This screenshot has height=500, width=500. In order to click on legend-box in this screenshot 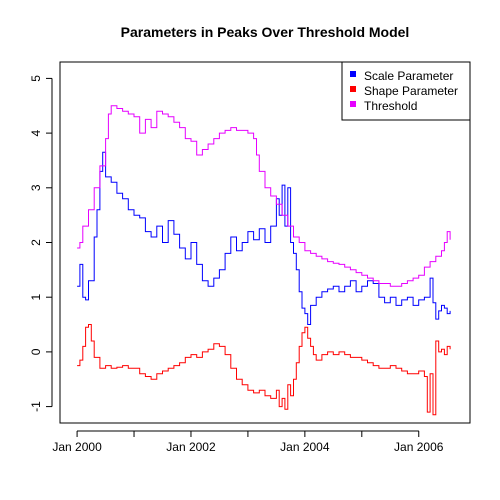, I will do `click(406, 91)`.